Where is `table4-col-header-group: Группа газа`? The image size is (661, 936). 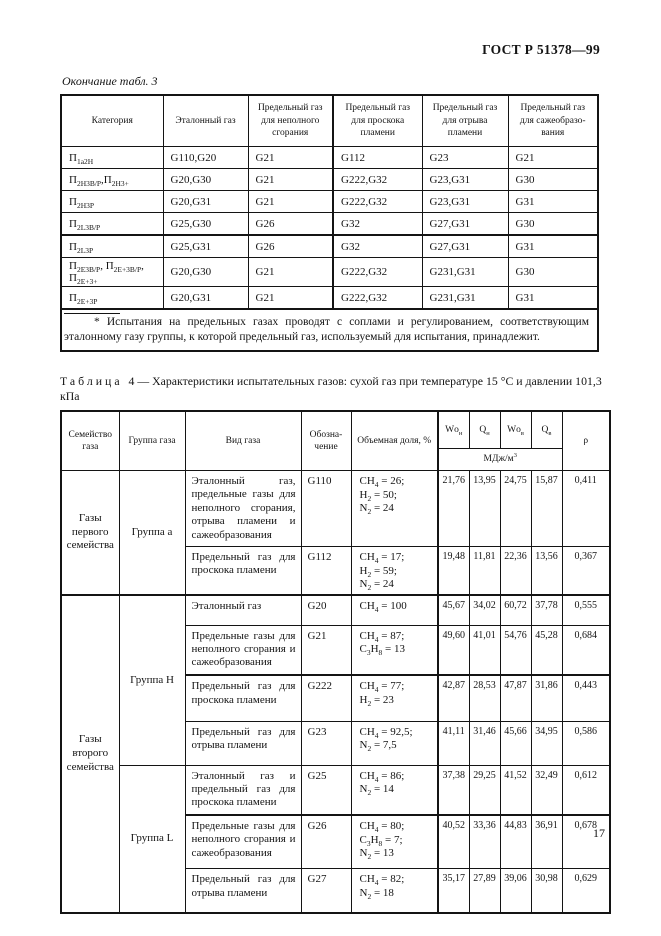
table4-col-header-group: Группа газа is located at coordinates (152, 440).